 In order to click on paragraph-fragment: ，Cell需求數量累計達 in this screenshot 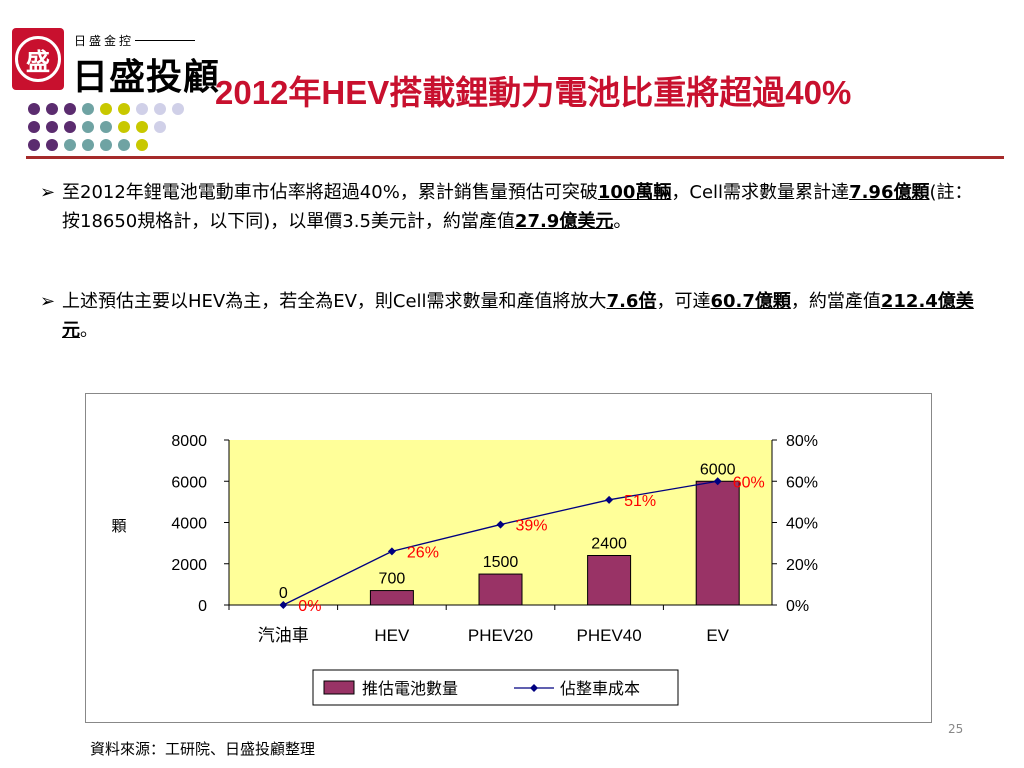, I will do `click(760, 192)`.